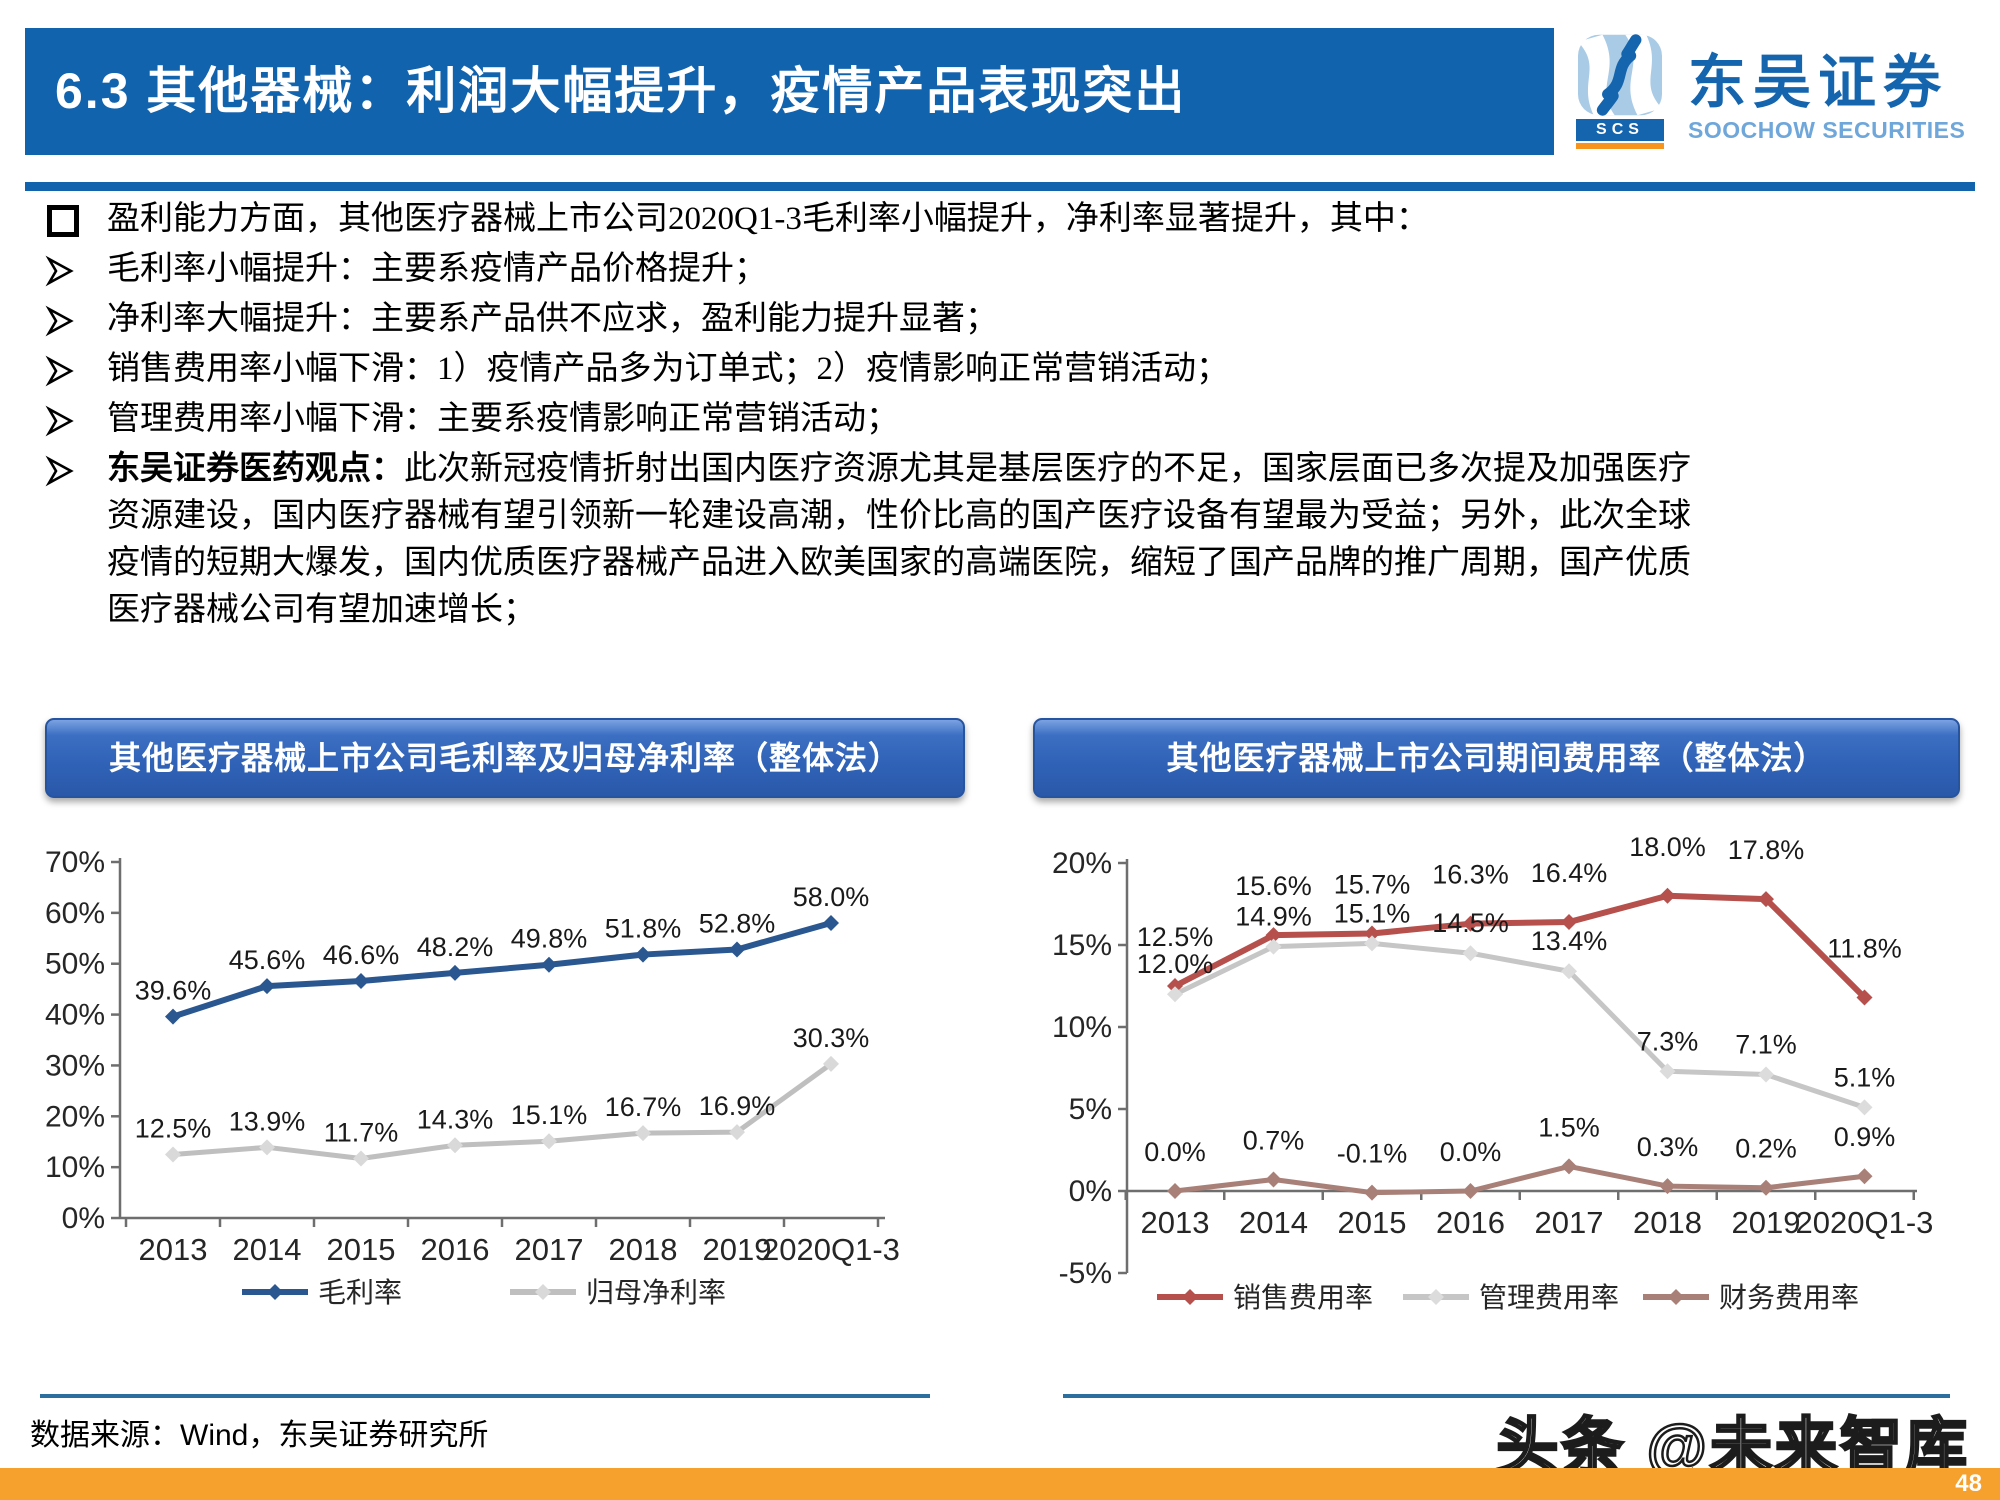  Describe the element at coordinates (737, 923) in the screenshot. I see `svg-text: 52.8%` at that location.